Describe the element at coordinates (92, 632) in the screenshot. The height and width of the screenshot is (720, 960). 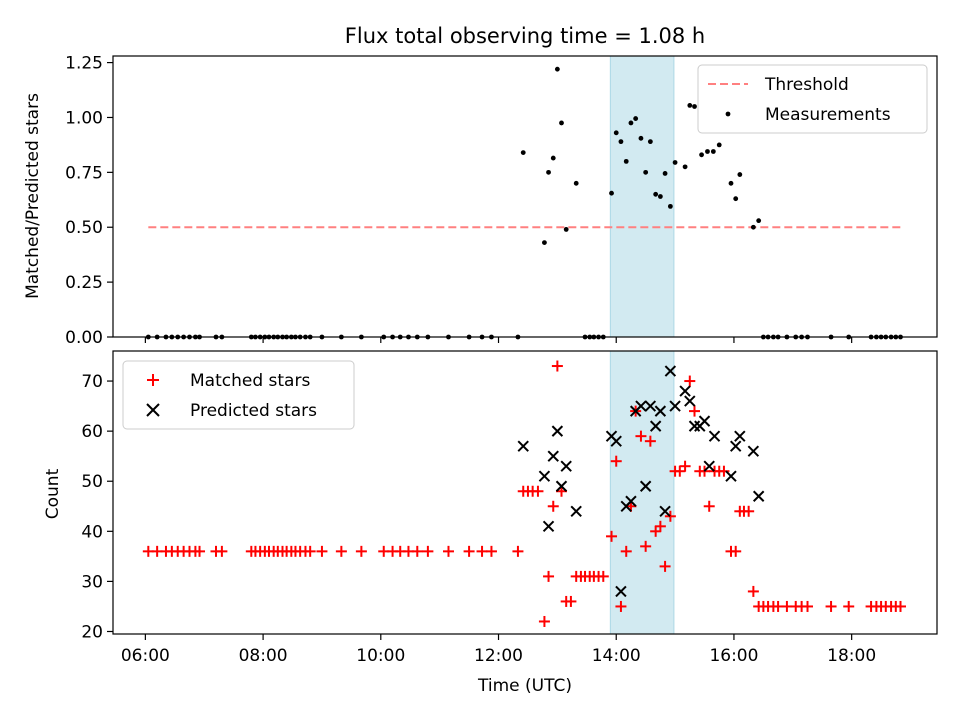
I see `bottom-ytick-label: 20` at that location.